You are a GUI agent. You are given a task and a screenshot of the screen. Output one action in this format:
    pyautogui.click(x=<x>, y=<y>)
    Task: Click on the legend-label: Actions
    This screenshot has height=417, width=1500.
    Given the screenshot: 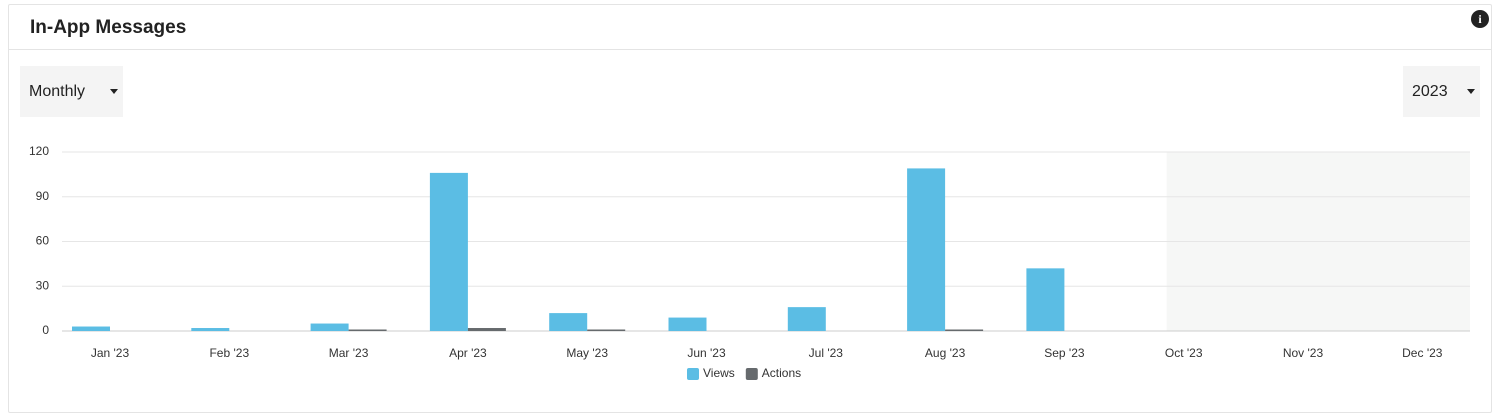 What is the action you would take?
    pyautogui.click(x=781, y=373)
    